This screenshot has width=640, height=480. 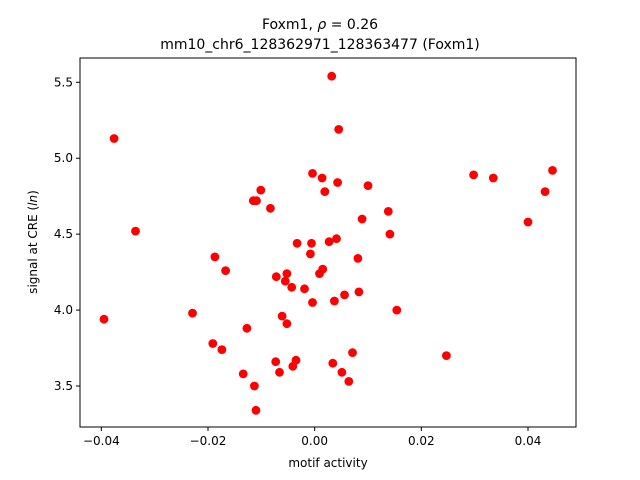 I want to click on title-rho-symbol: ρ, so click(x=321, y=25).